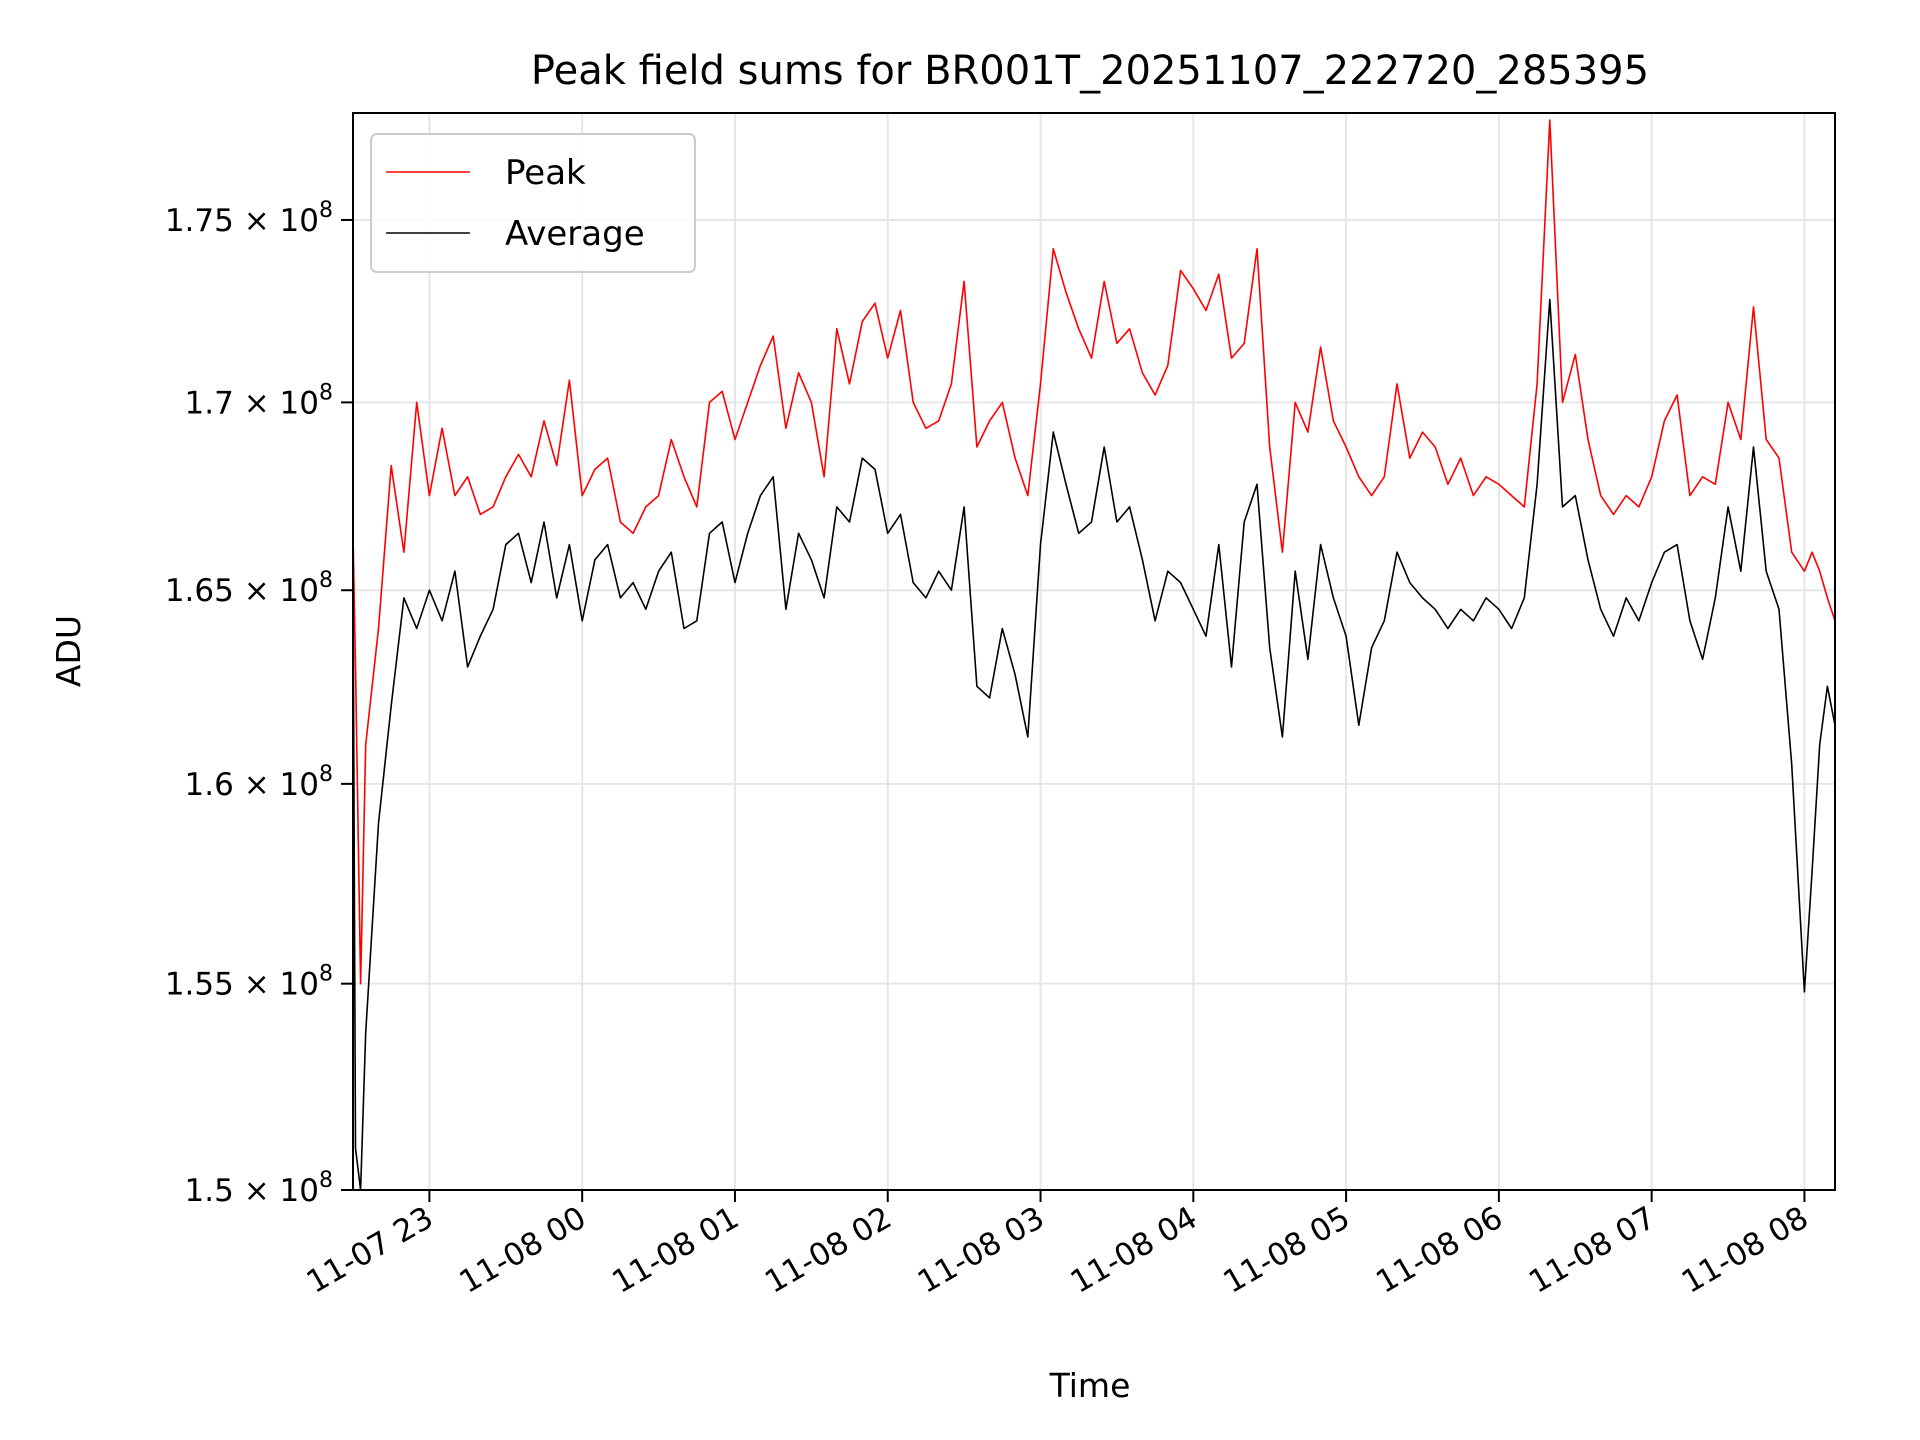 This screenshot has width=1920, height=1440. I want to click on y-tick-label: 1.6 × 10⁸, so click(259, 782).